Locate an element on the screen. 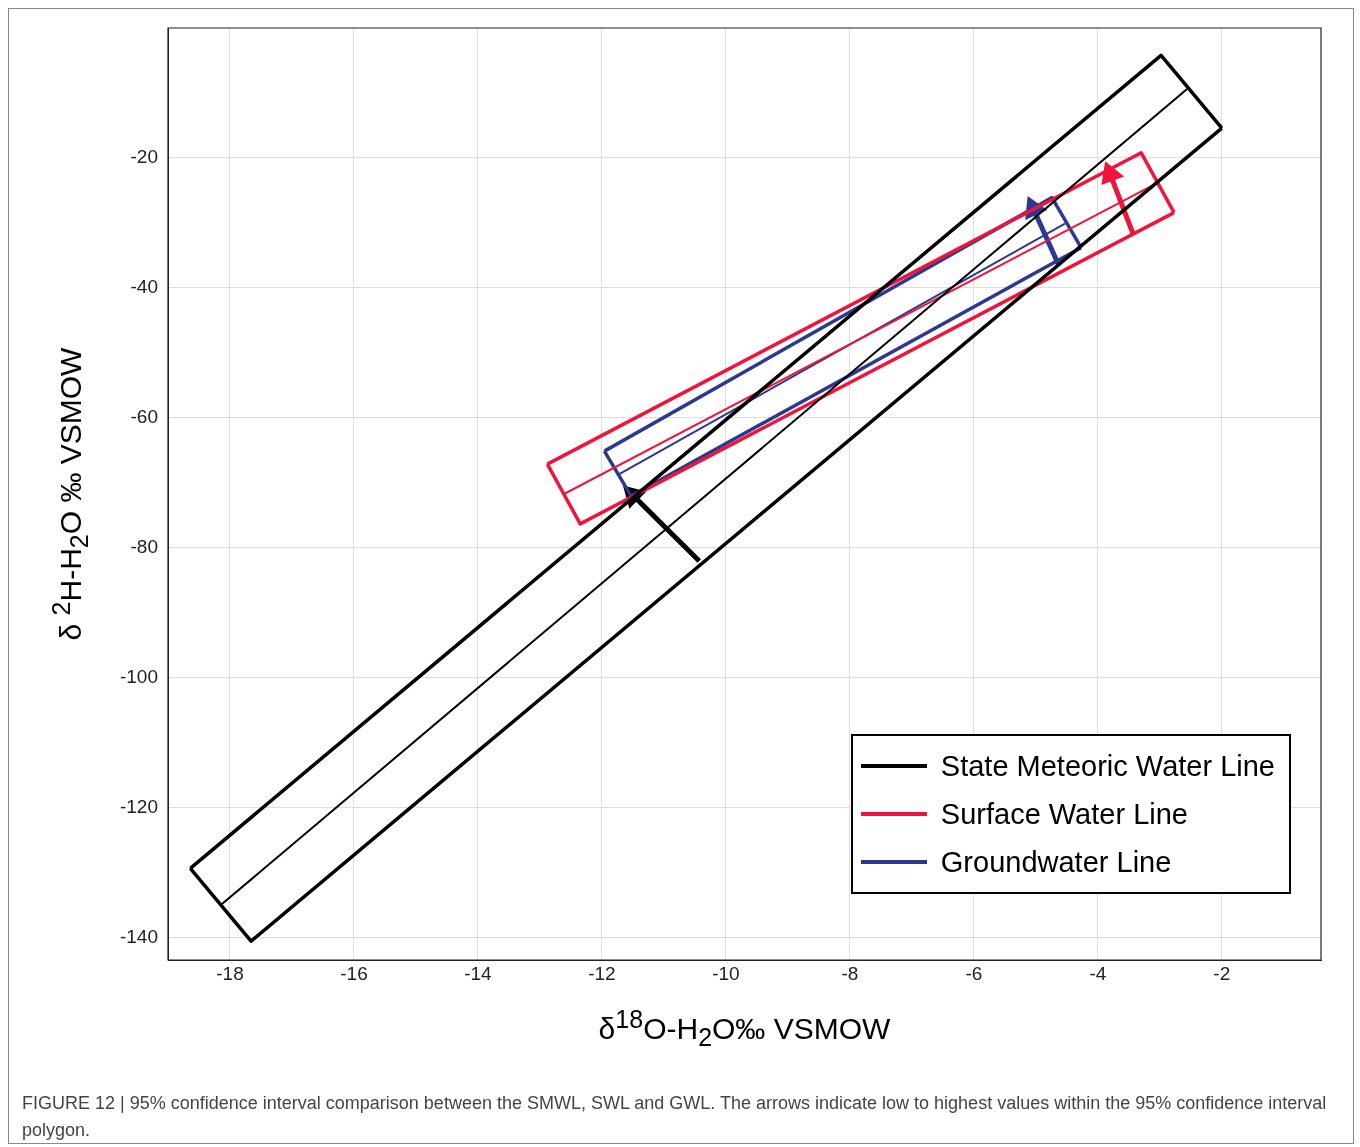  x-tick-label: -4 is located at coordinates (1098, 973).